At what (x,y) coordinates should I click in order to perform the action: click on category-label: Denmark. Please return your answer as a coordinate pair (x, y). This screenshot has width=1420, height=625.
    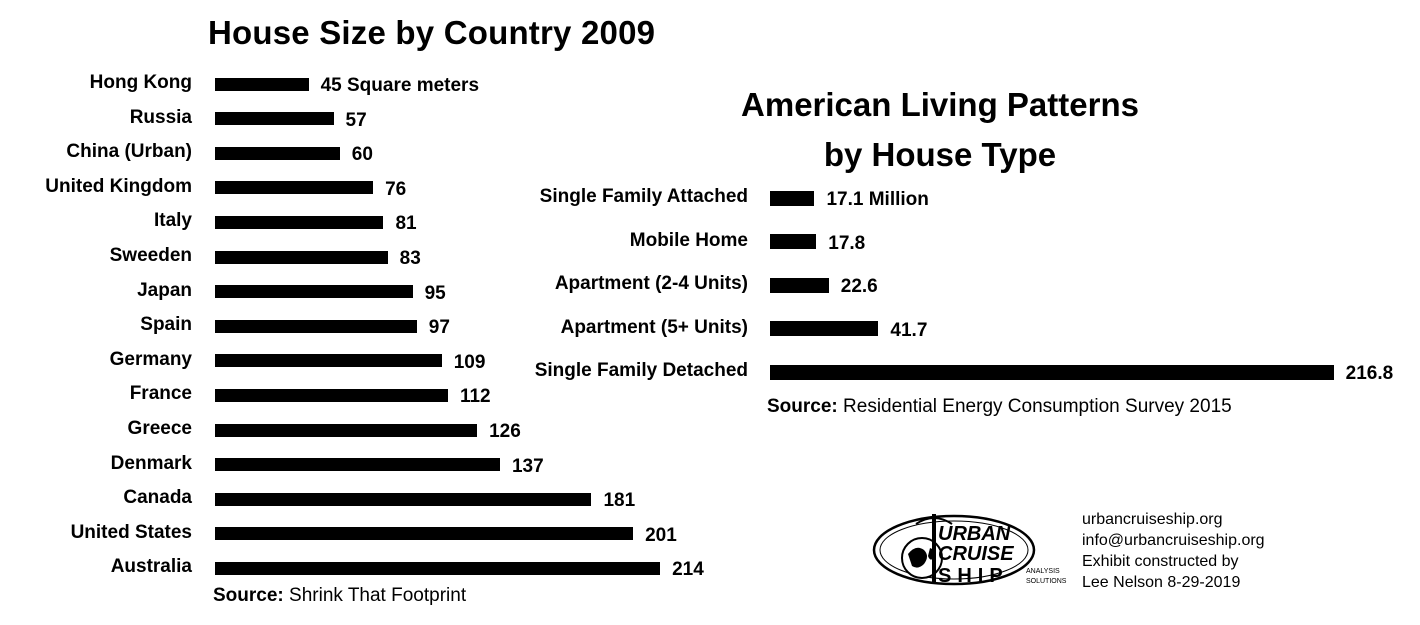
    Looking at the image, I should click on (151, 463).